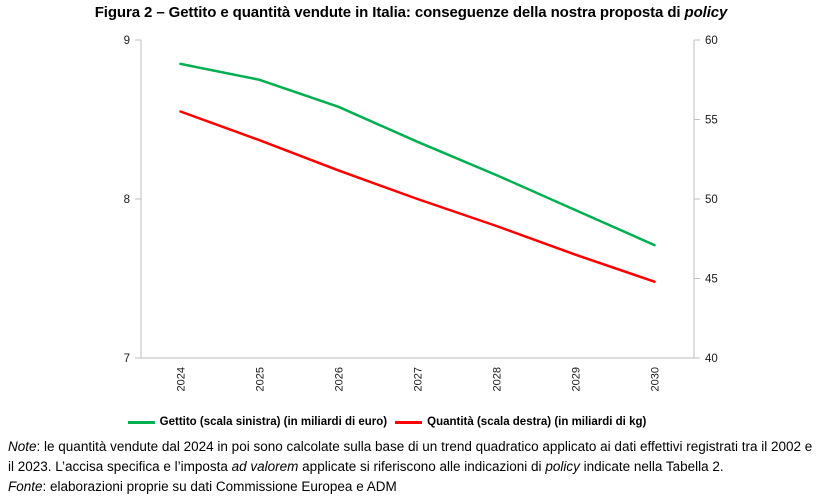 The width and height of the screenshot is (822, 500). What do you see at coordinates (127, 200) in the screenshot?
I see `left-axis-tick-label: 8` at bounding box center [127, 200].